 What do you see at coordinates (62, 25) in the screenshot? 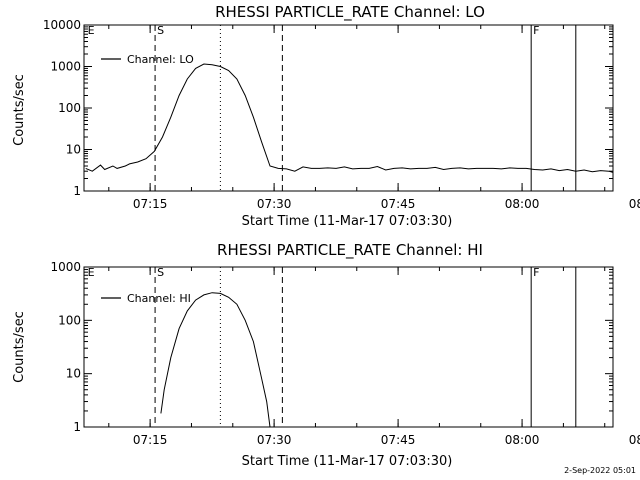
I see `lo-ytick-label: 10000` at bounding box center [62, 25].